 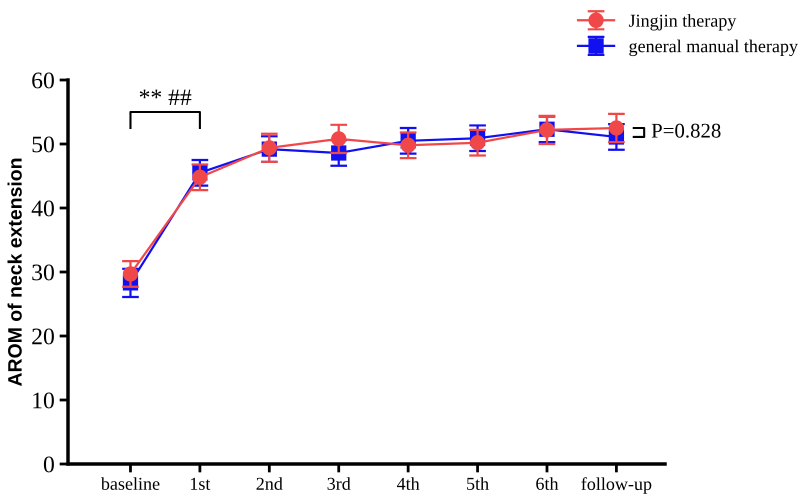 What do you see at coordinates (269, 483) in the screenshot?
I see `x-tick-label: 2nd` at bounding box center [269, 483].